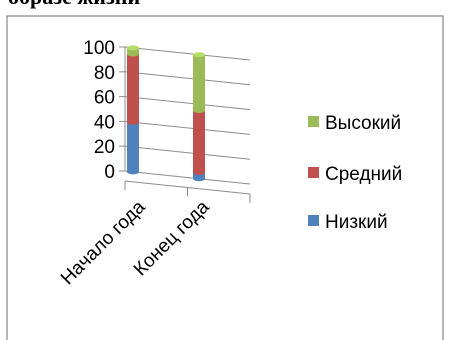 The image size is (450, 340). Describe the element at coordinates (363, 123) in the screenshot. I see `legend-label: Высокий` at that location.